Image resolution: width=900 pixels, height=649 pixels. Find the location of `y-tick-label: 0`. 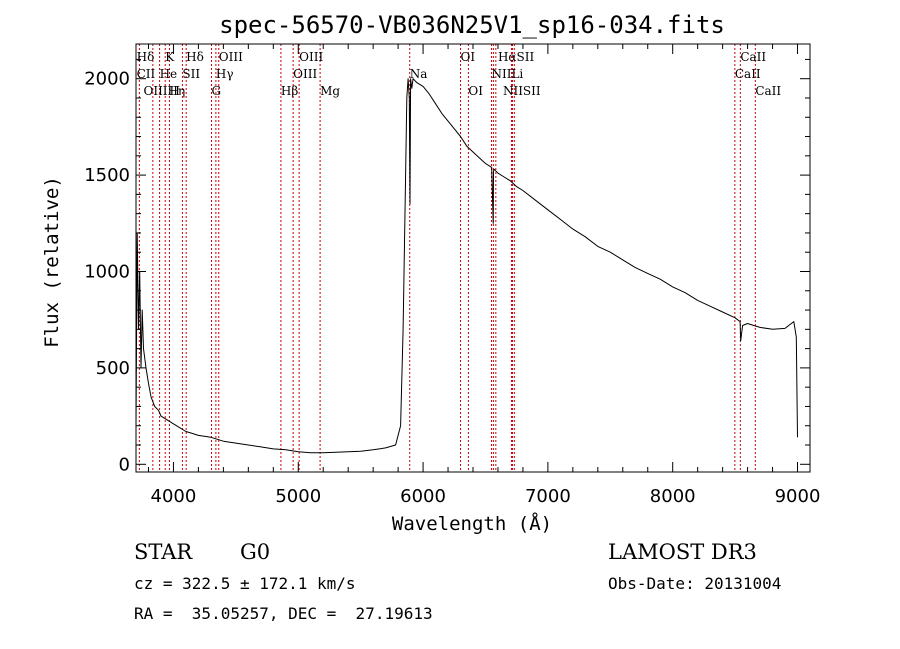

y-tick-label: 0 is located at coordinates (124, 464).